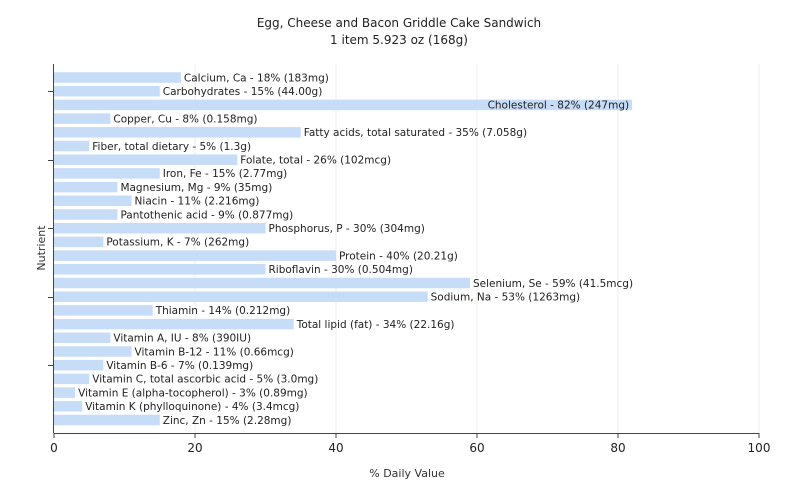 Image resolution: width=800 pixels, height=500 pixels. What do you see at coordinates (214, 352) in the screenshot?
I see `bar-label: Vitamin B-12 - 11% (0.66mcg)` at bounding box center [214, 352].